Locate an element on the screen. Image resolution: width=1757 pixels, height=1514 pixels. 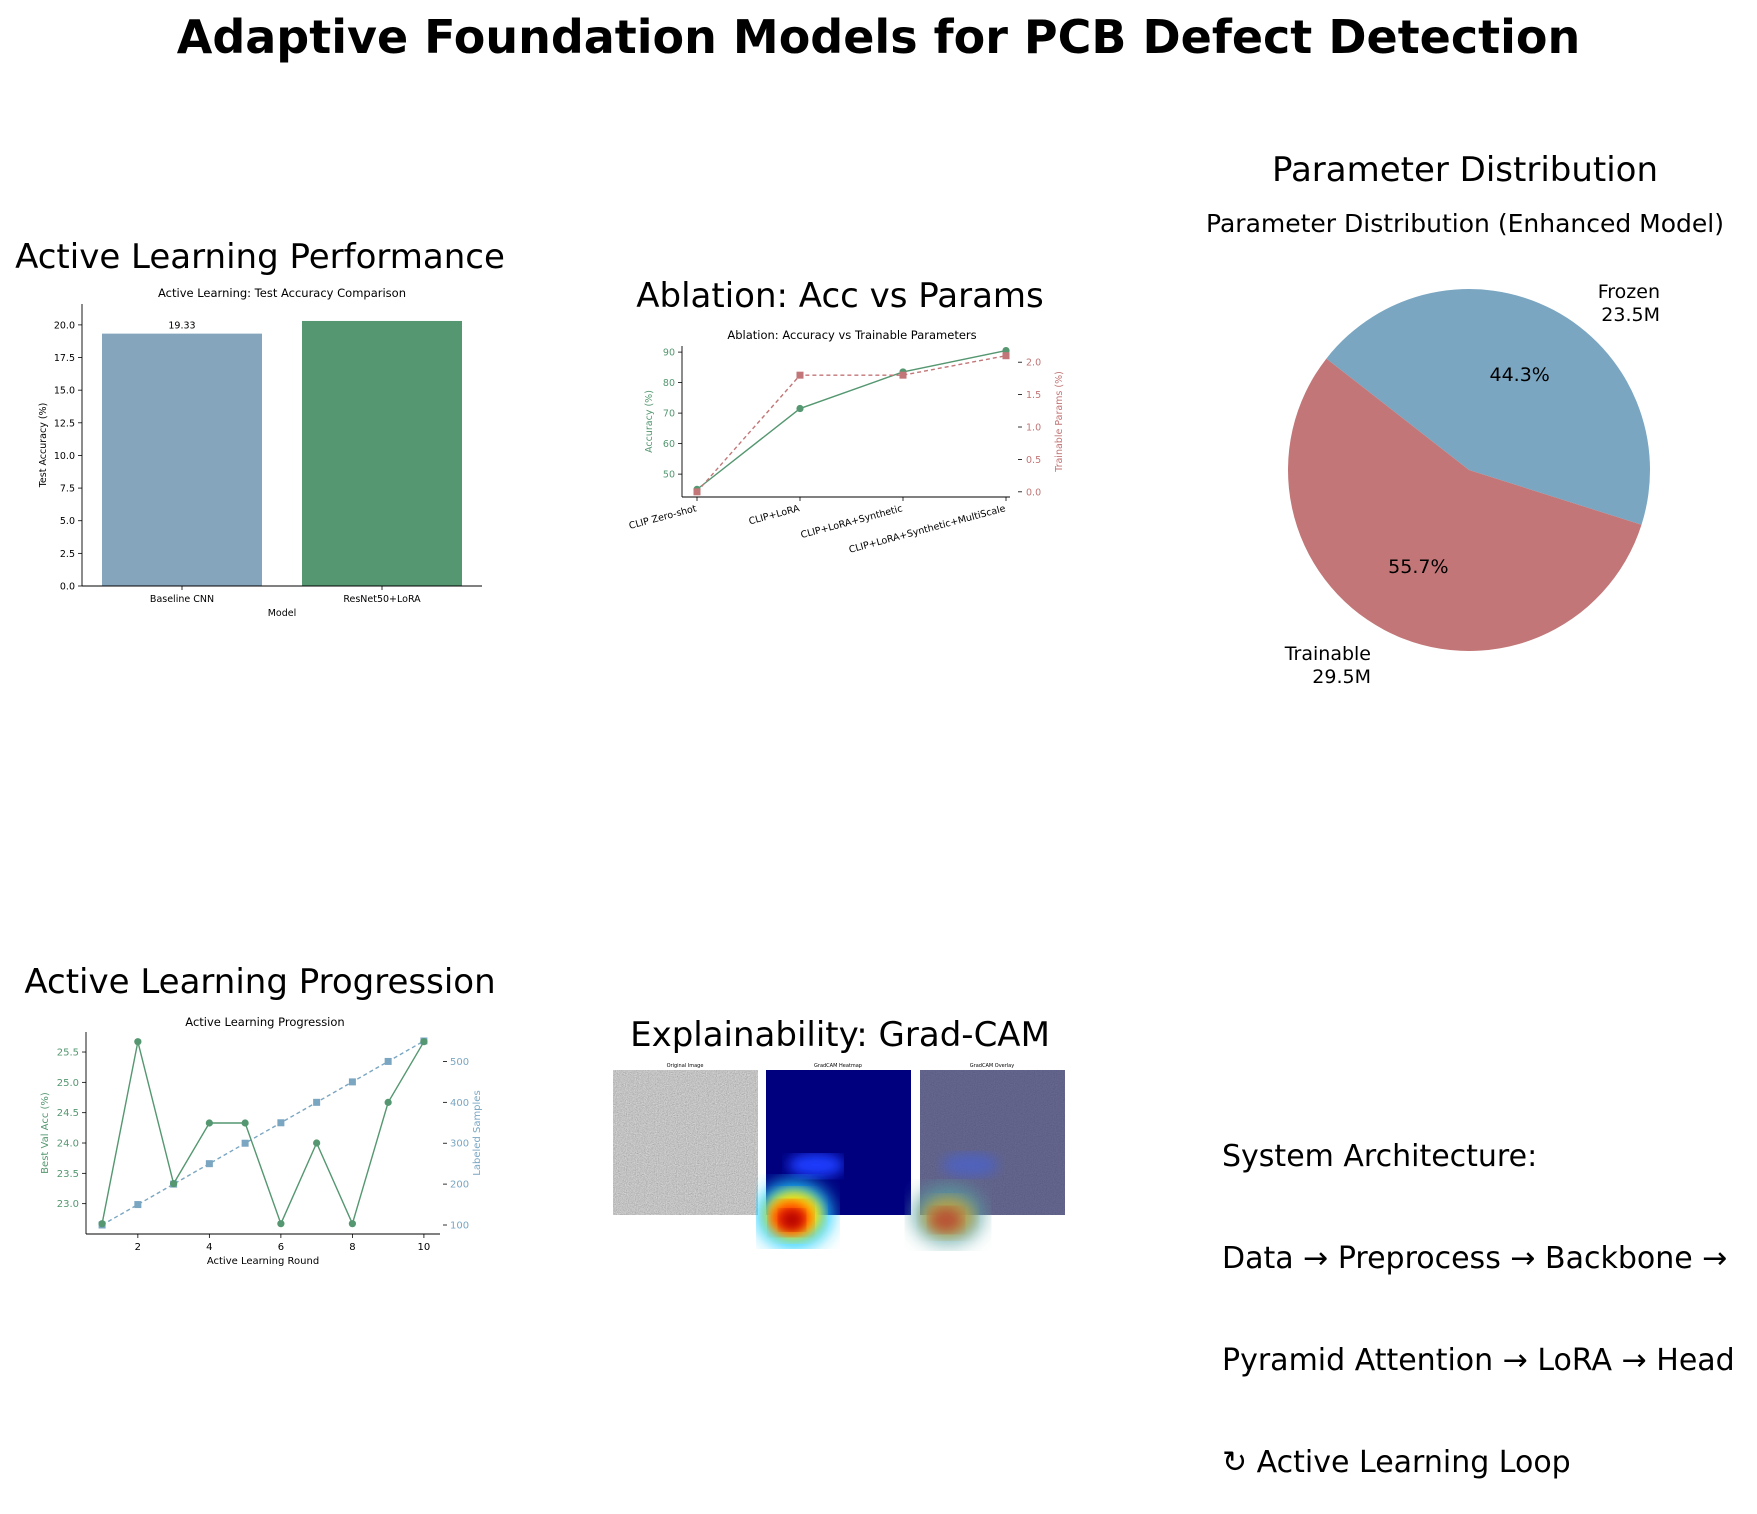
chart-title: Active Learning Progression is located at coordinates (264, 1022).